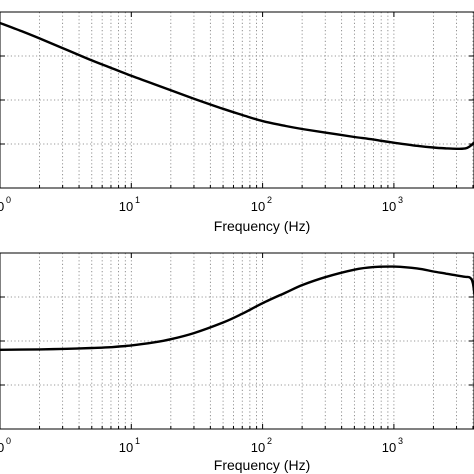 Image resolution: width=474 pixels, height=474 pixels. I want to click on x-tick-label-bottom-3: 10 3, so click(392, 445).